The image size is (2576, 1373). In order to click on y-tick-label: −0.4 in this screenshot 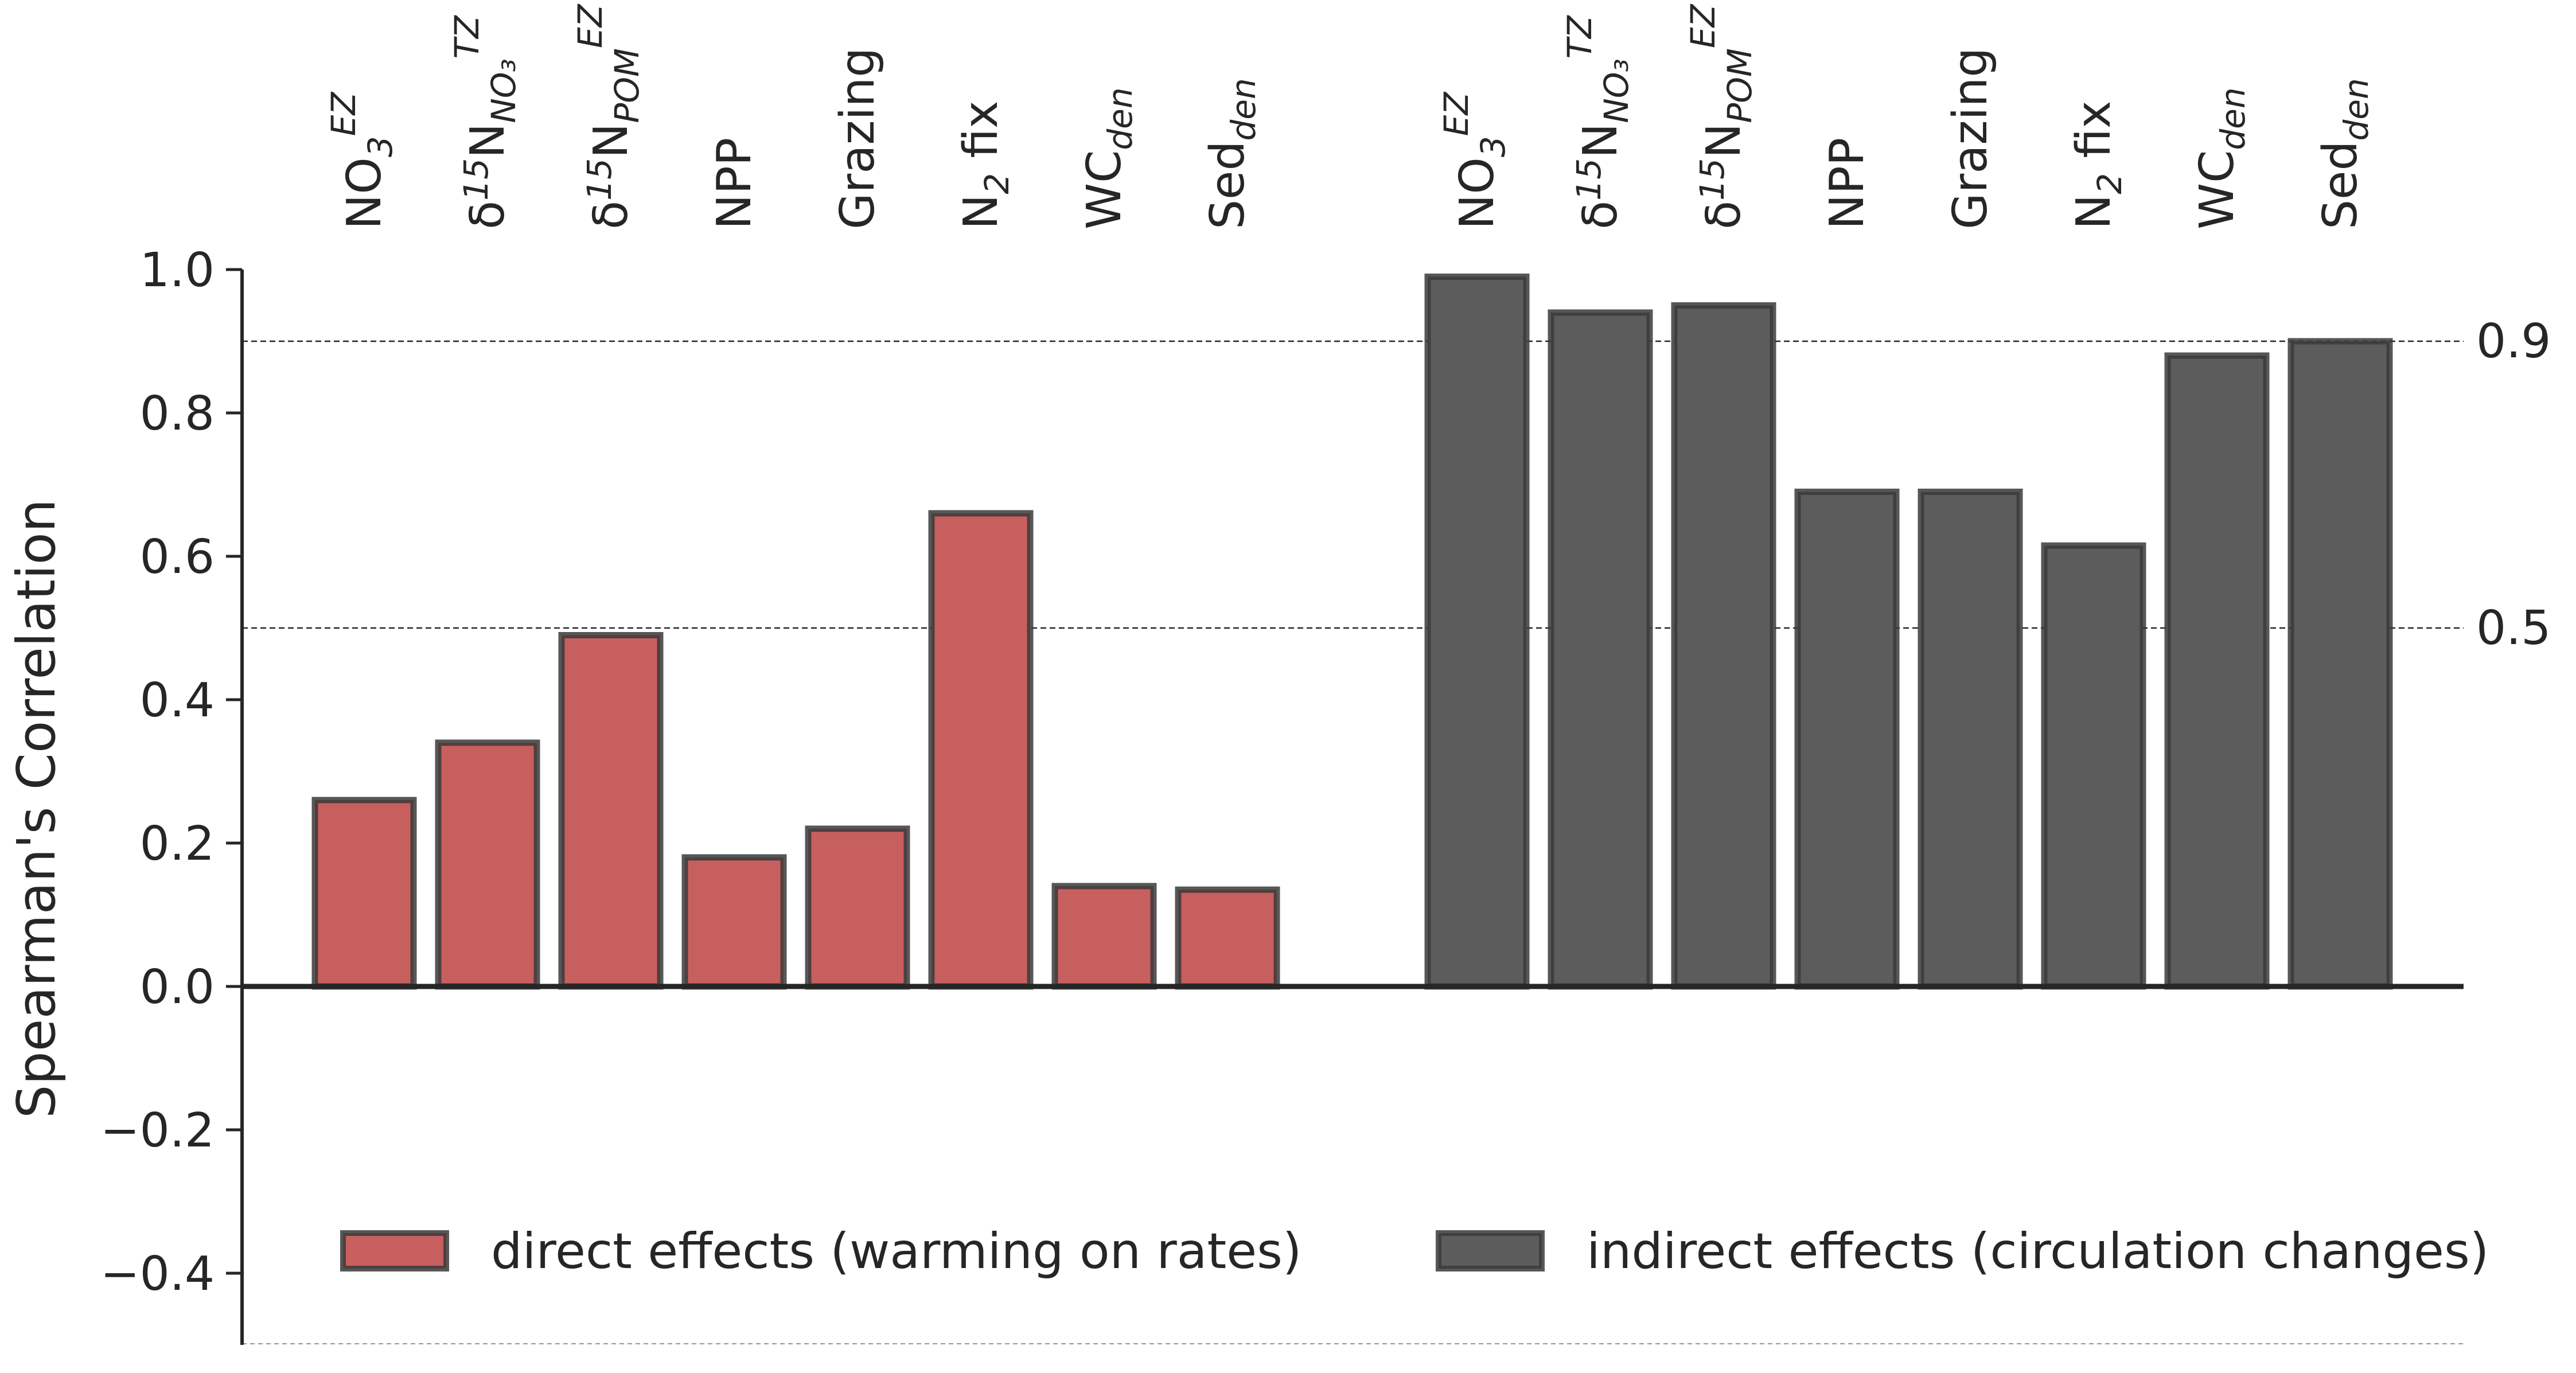, I will do `click(157, 1274)`.